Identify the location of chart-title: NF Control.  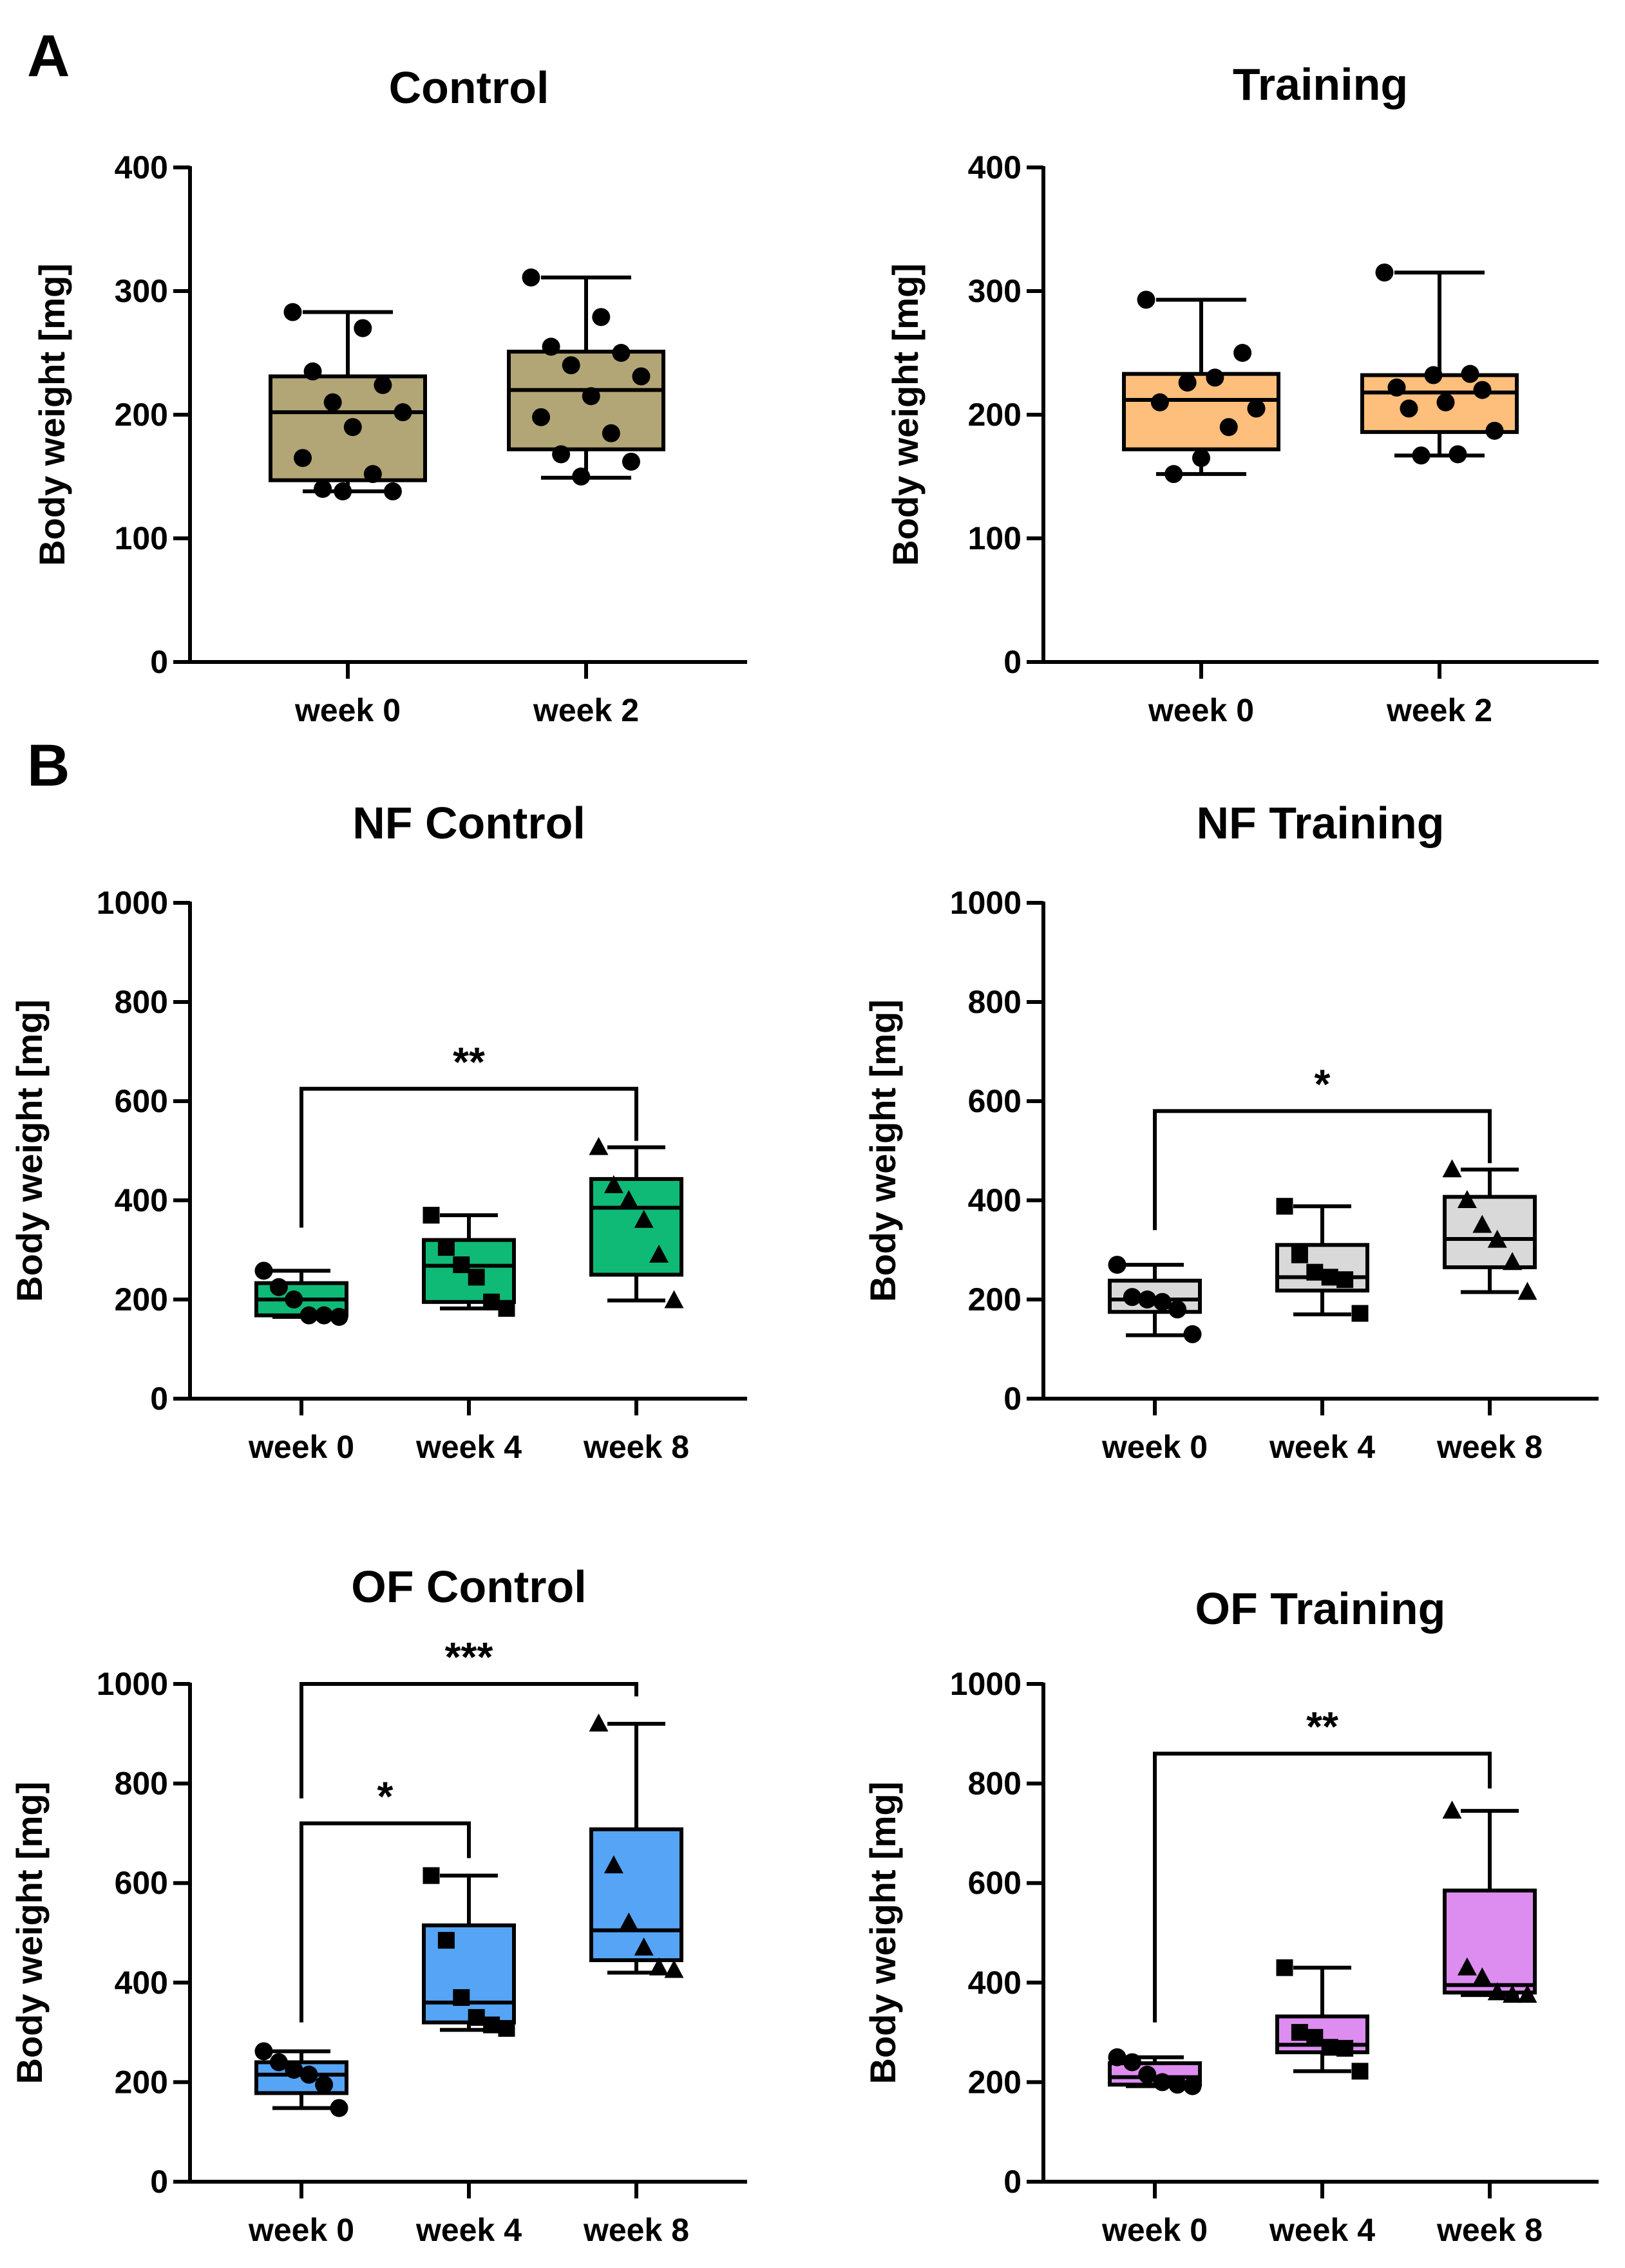
(468, 823).